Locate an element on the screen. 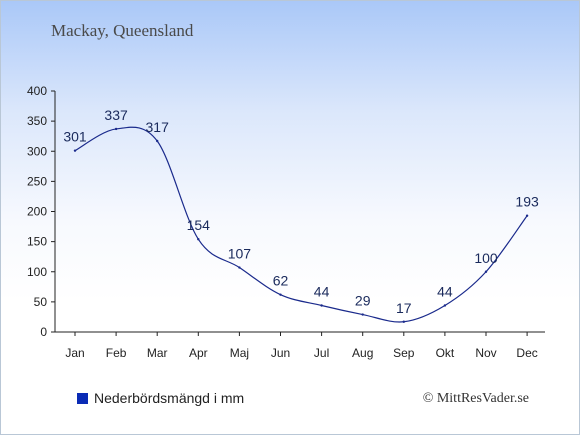 Image resolution: width=580 pixels, height=435 pixels. legend-label: Nederbördsmängd i mm is located at coordinates (169, 398).